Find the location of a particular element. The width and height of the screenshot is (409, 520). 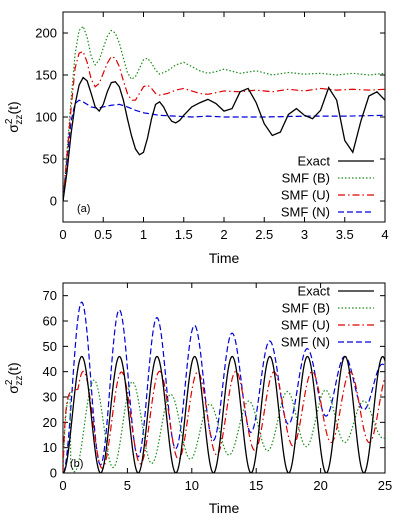

x-tick-label: 25 is located at coordinates (385, 485).